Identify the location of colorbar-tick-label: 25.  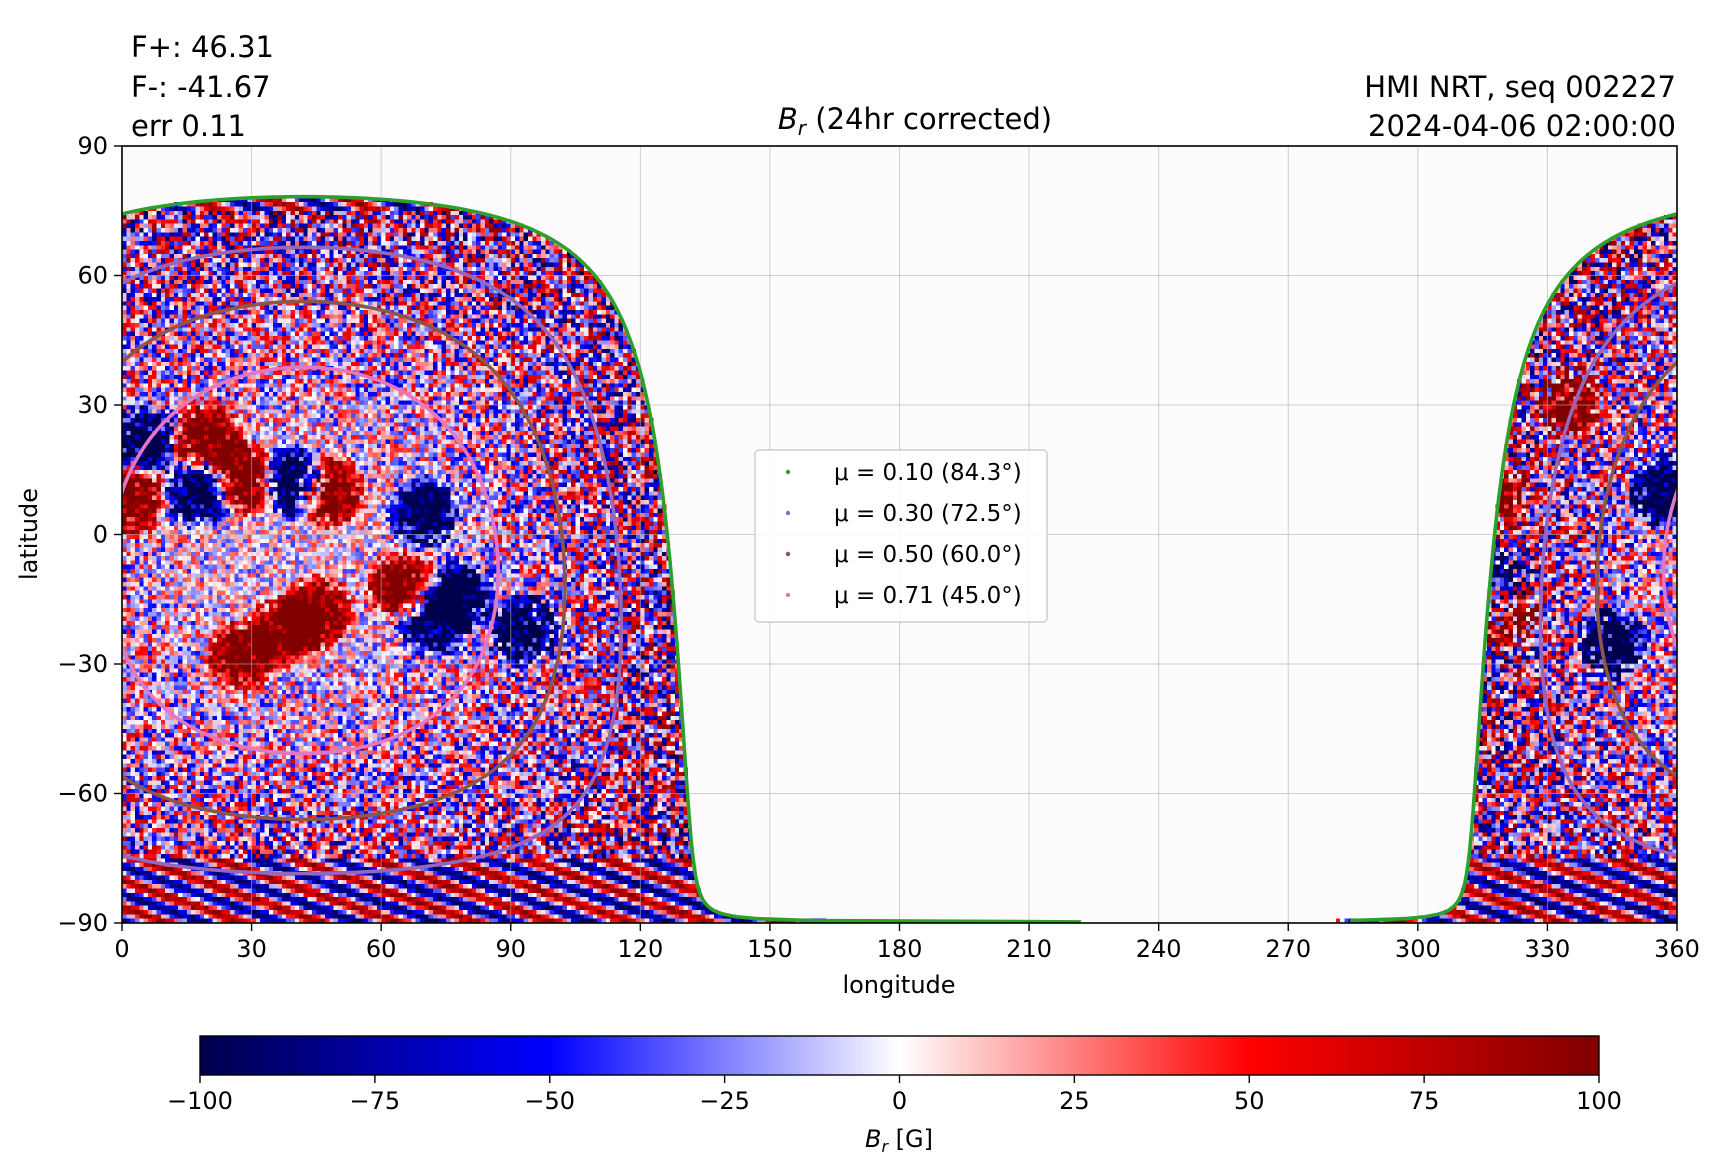
(1074, 1101).